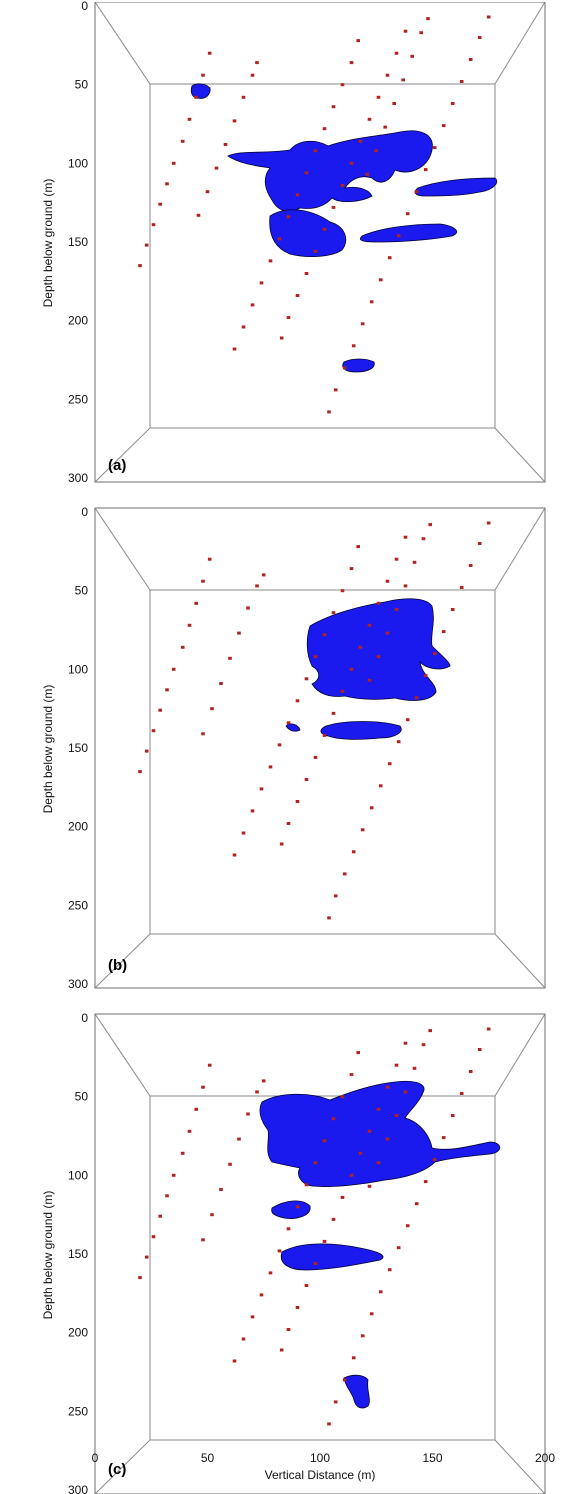 This screenshot has width=561, height=1494. I want to click on x-tick-label: 100, so click(320, 1458).